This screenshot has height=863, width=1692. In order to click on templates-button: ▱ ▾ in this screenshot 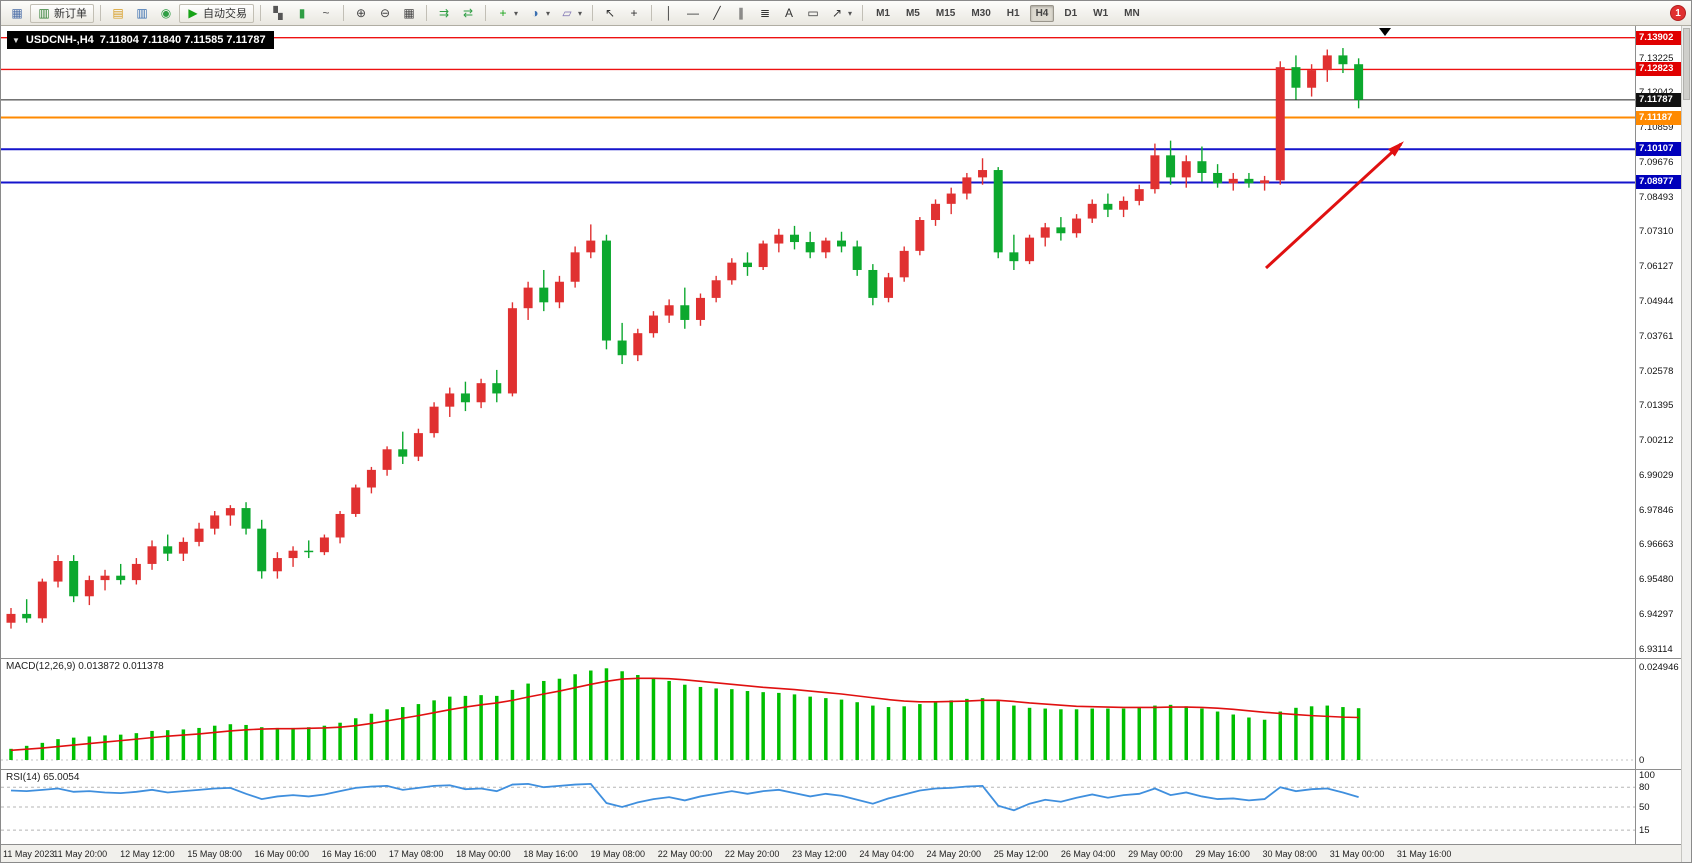, I will do `click(571, 13)`.